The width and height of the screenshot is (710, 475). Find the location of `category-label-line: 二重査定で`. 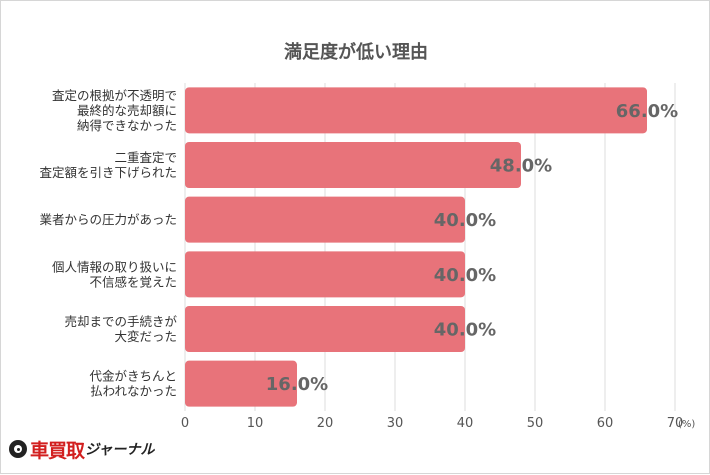

category-label-line: 二重査定で is located at coordinates (145, 157).